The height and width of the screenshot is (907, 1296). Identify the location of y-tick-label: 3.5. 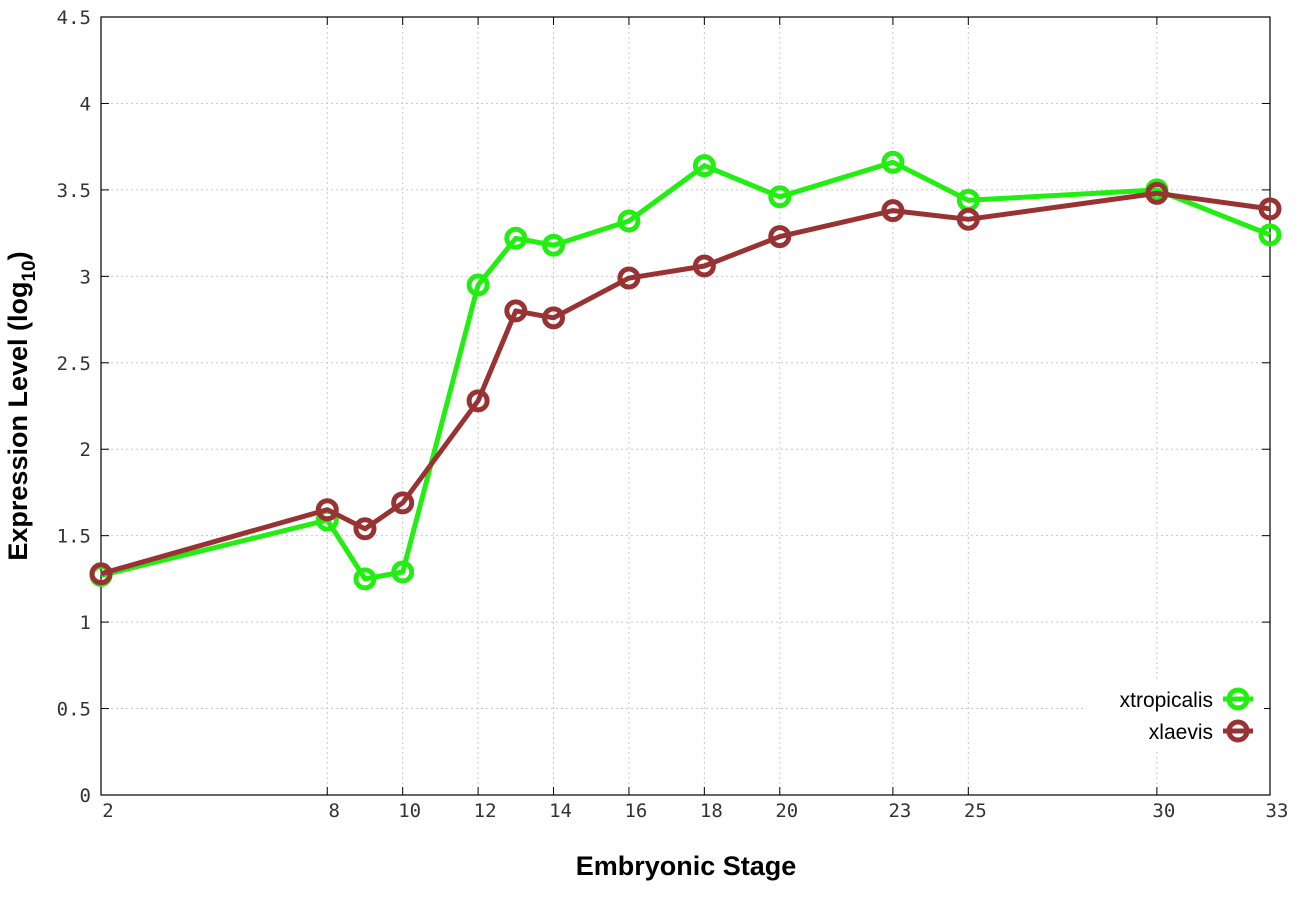
(74, 191).